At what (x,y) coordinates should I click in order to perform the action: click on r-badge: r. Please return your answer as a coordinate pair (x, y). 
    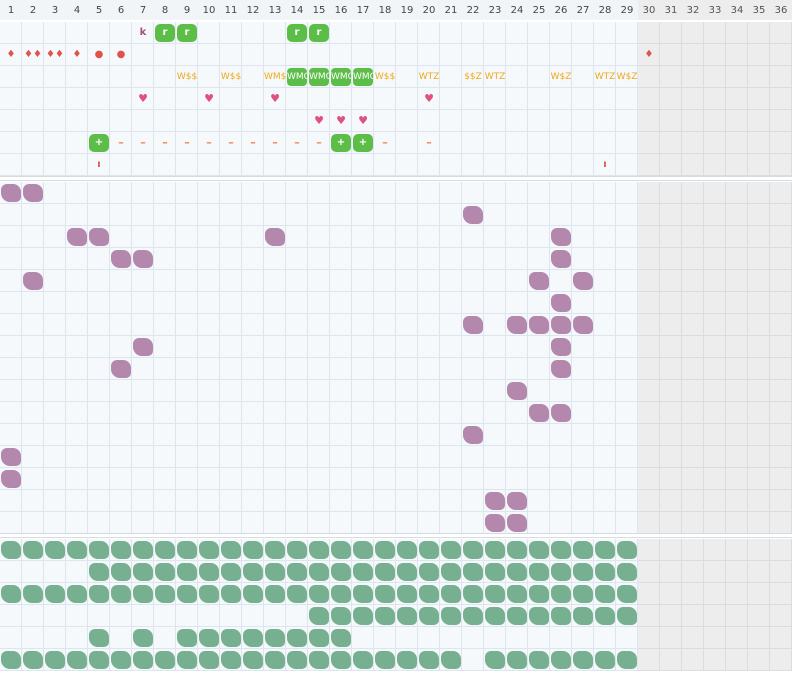
    Looking at the image, I should click on (187, 33).